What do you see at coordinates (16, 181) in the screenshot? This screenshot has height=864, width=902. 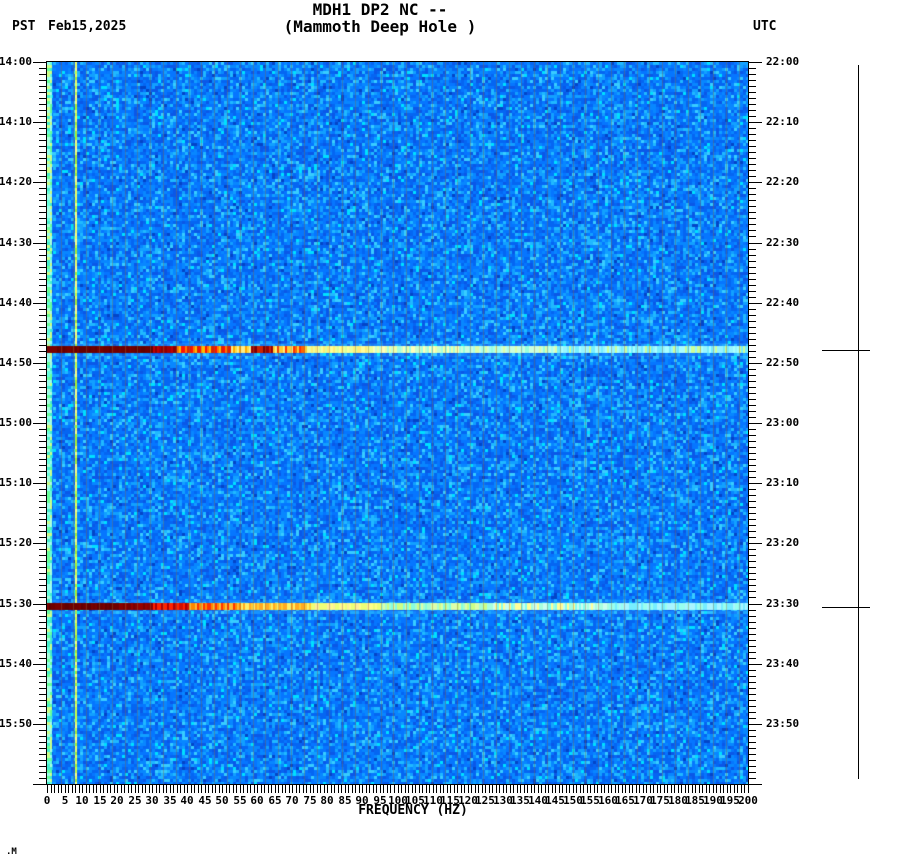 I see `left-axis-tick-label: 14:20` at bounding box center [16, 181].